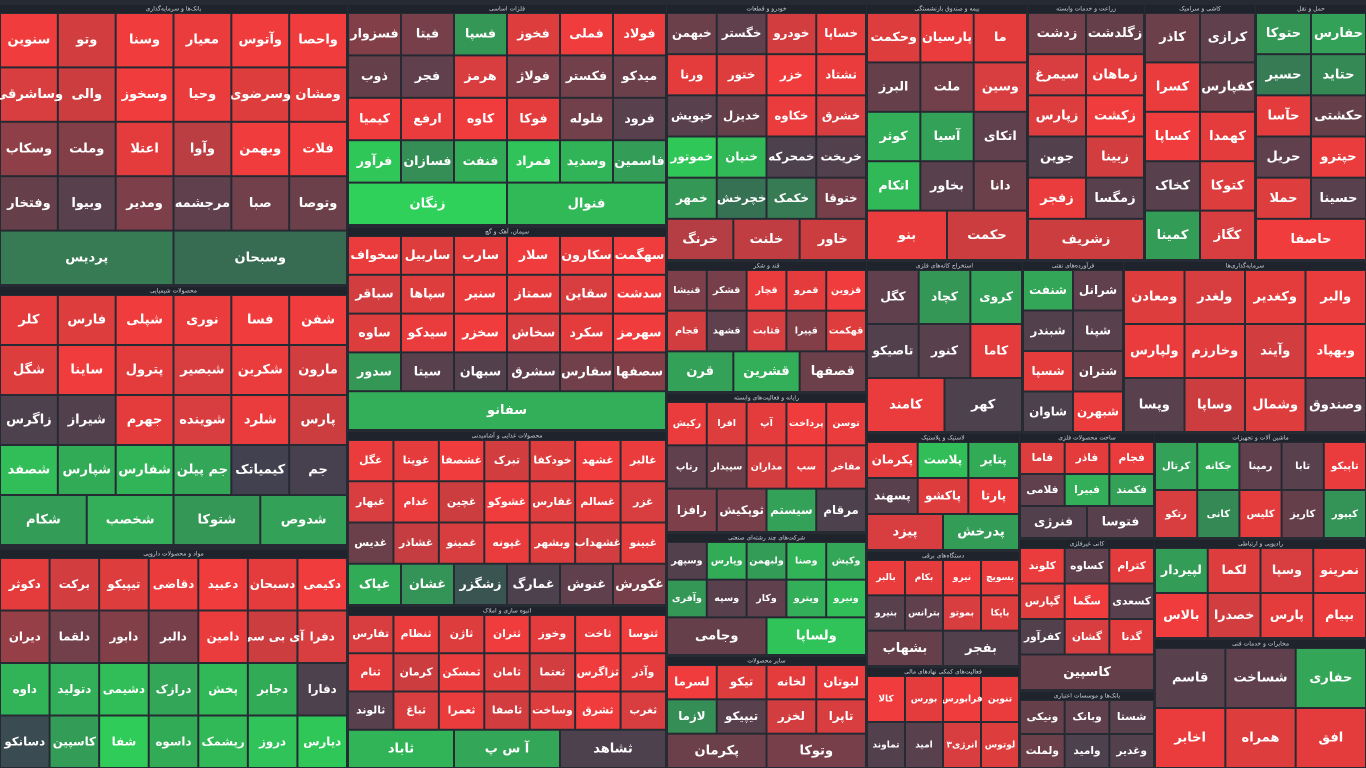  I want to click on stock-name: والبر, so click(1335, 297).